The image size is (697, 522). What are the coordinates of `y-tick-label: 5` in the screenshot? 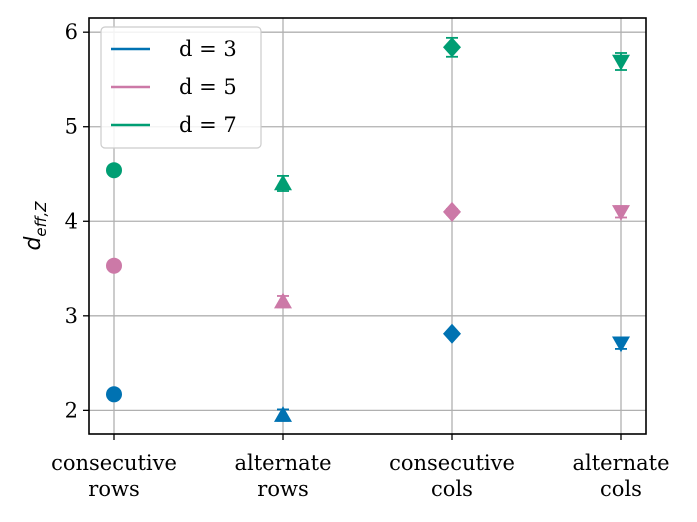 It's located at (71, 127).